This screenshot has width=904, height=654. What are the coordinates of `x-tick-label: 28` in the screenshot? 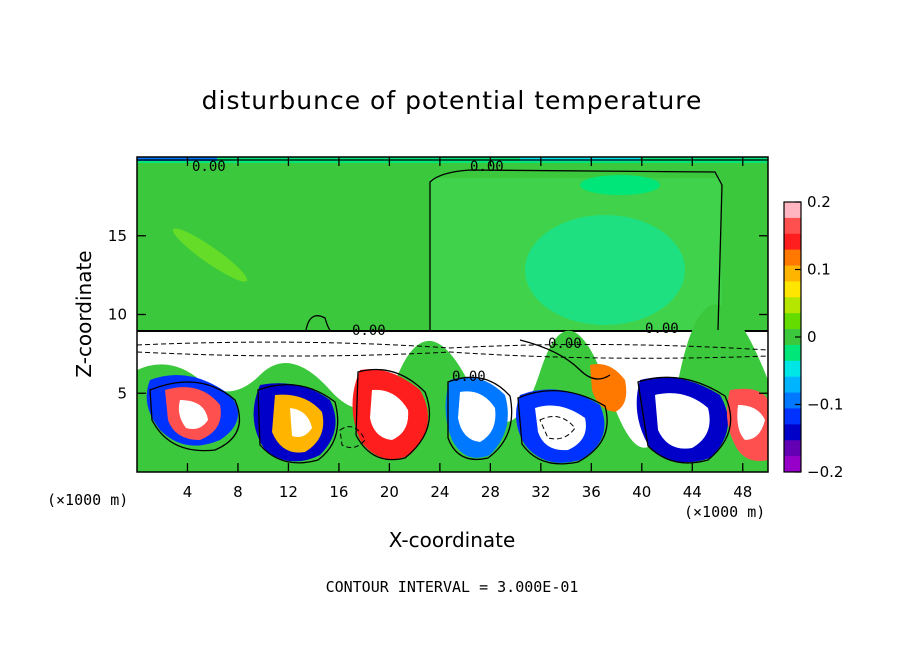 It's located at (490, 492).